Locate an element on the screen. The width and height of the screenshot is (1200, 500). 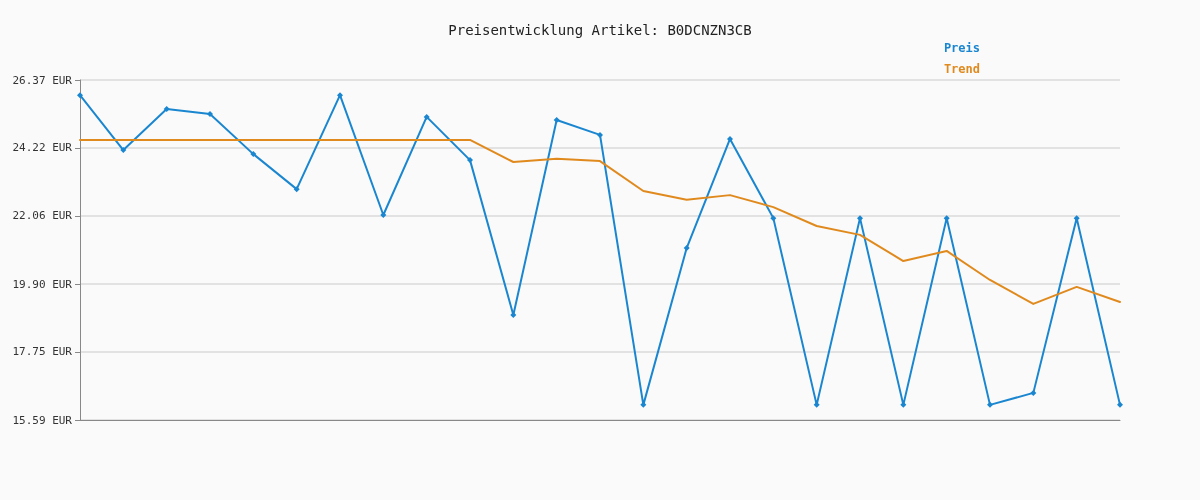
y-tick-label: 15.59 EUR is located at coordinates (42, 420).